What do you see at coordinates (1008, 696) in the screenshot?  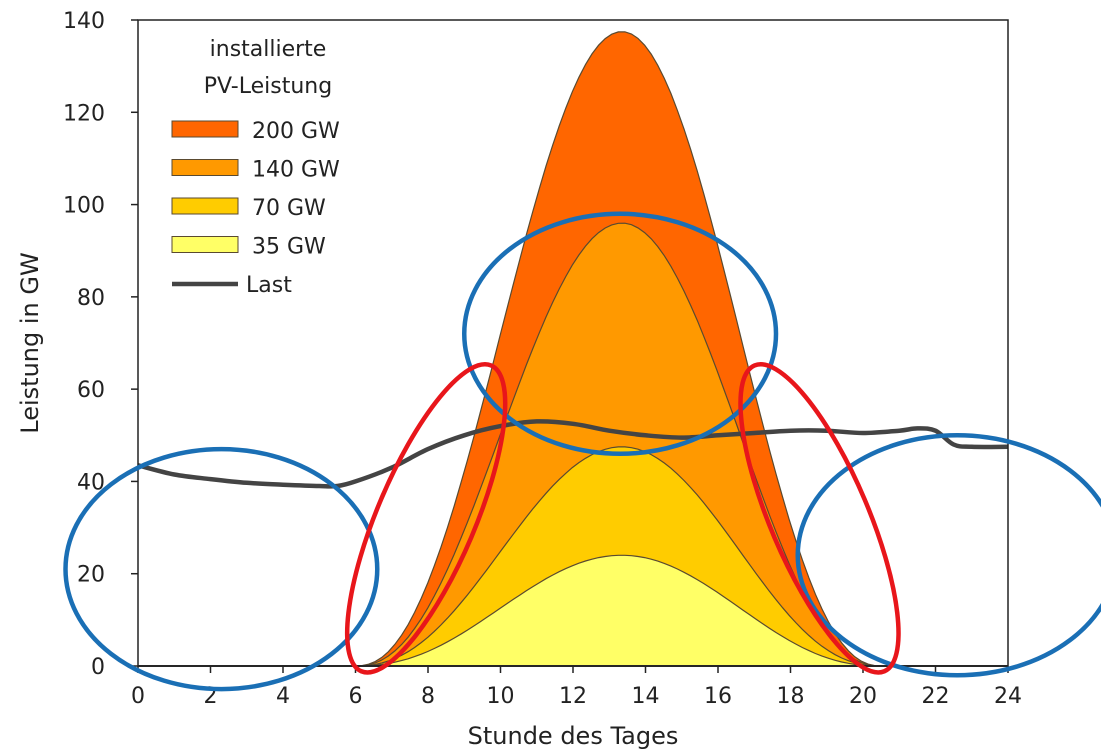 I see `x-tick-label: 24` at bounding box center [1008, 696].